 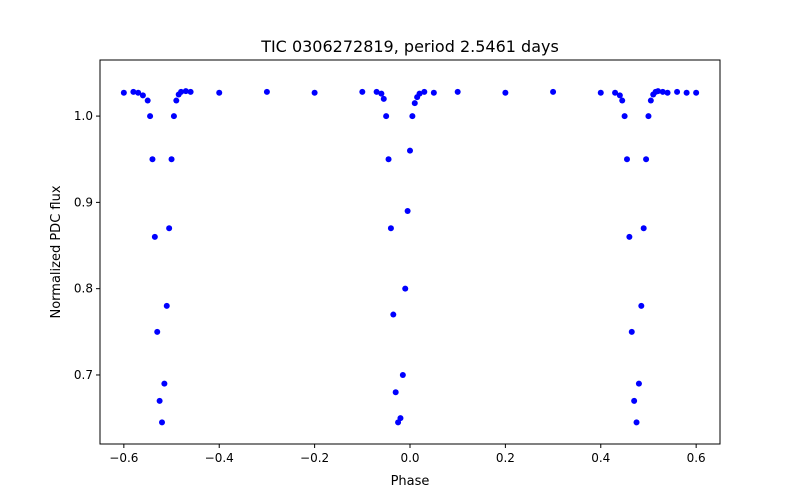 I want to click on x-tick-label: 0.0, so click(x=409, y=458).